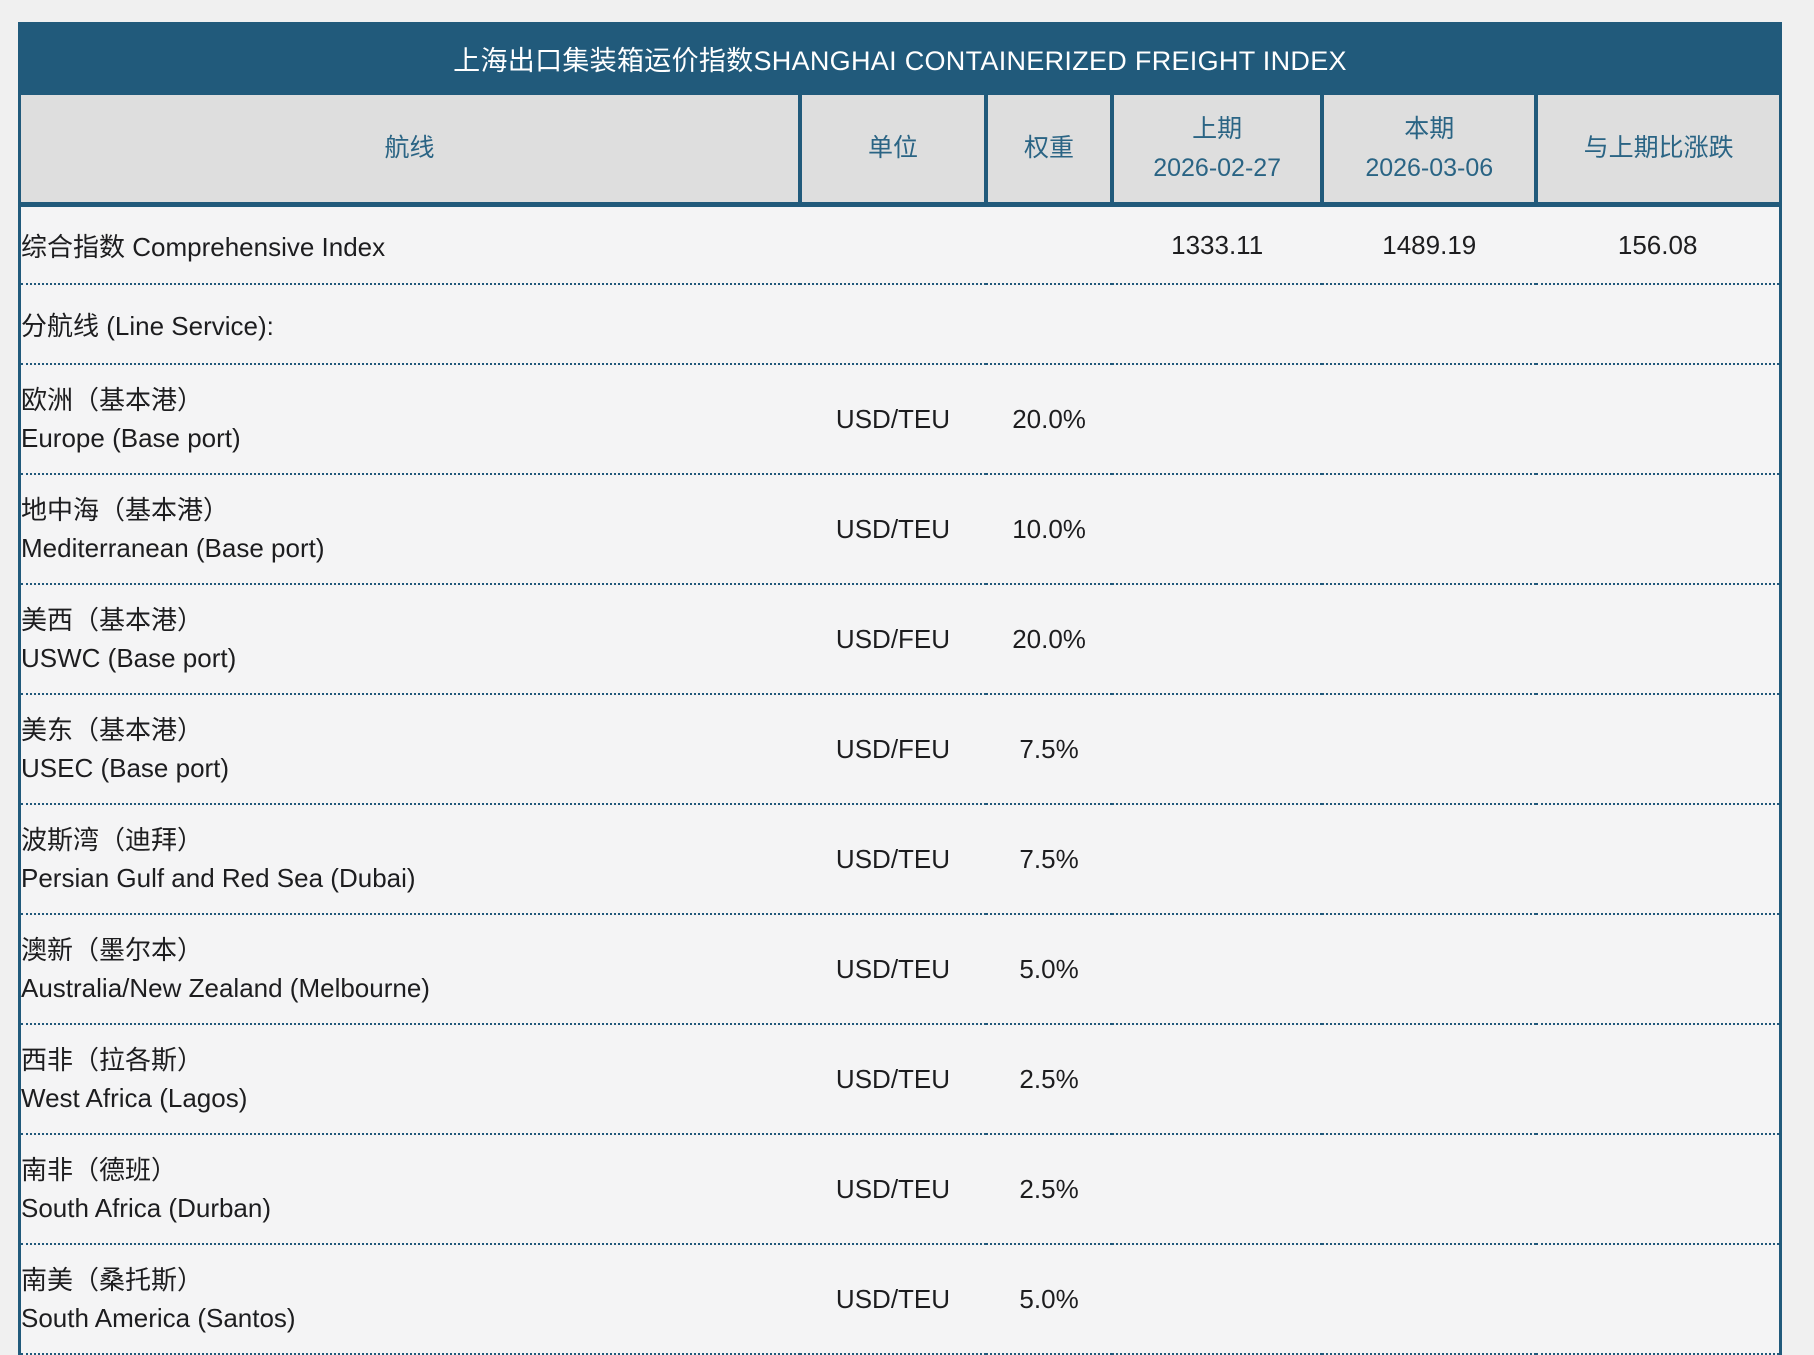 The width and height of the screenshot is (1814, 1355). What do you see at coordinates (1217, 167) in the screenshot?
I see `previous-period-date: 2026-02-27` at bounding box center [1217, 167].